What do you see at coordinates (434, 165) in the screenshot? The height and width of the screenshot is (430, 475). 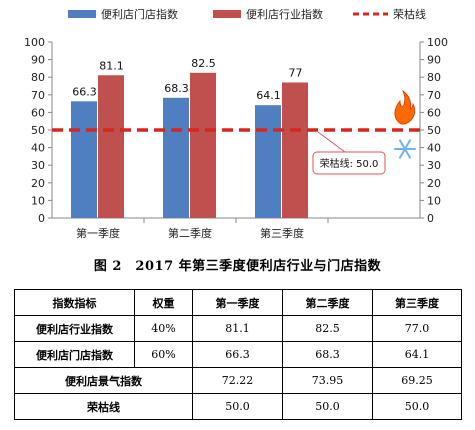 I see `y-tick-label-right: 30` at bounding box center [434, 165].